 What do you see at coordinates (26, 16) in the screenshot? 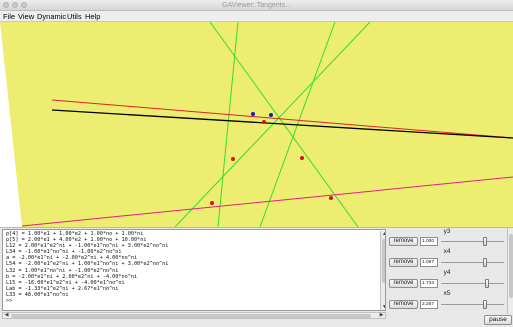
I see `menu-view: View` at bounding box center [26, 16].